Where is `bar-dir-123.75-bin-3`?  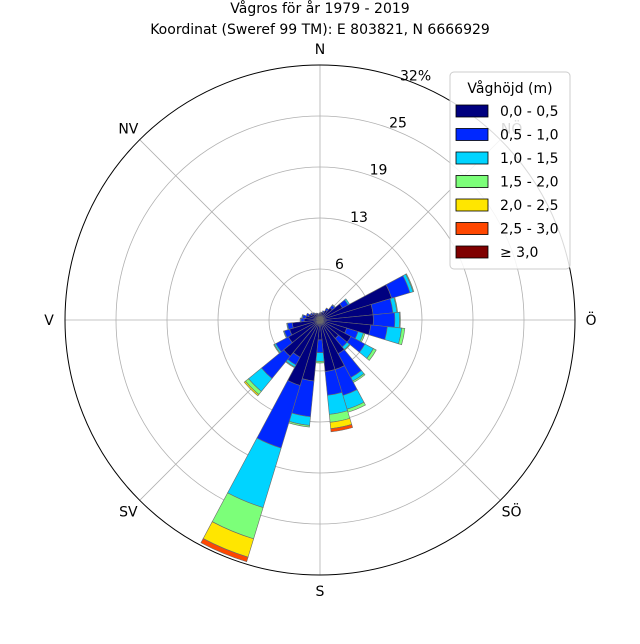 bar-dir-123.75-bin-3 is located at coordinates (371, 354).